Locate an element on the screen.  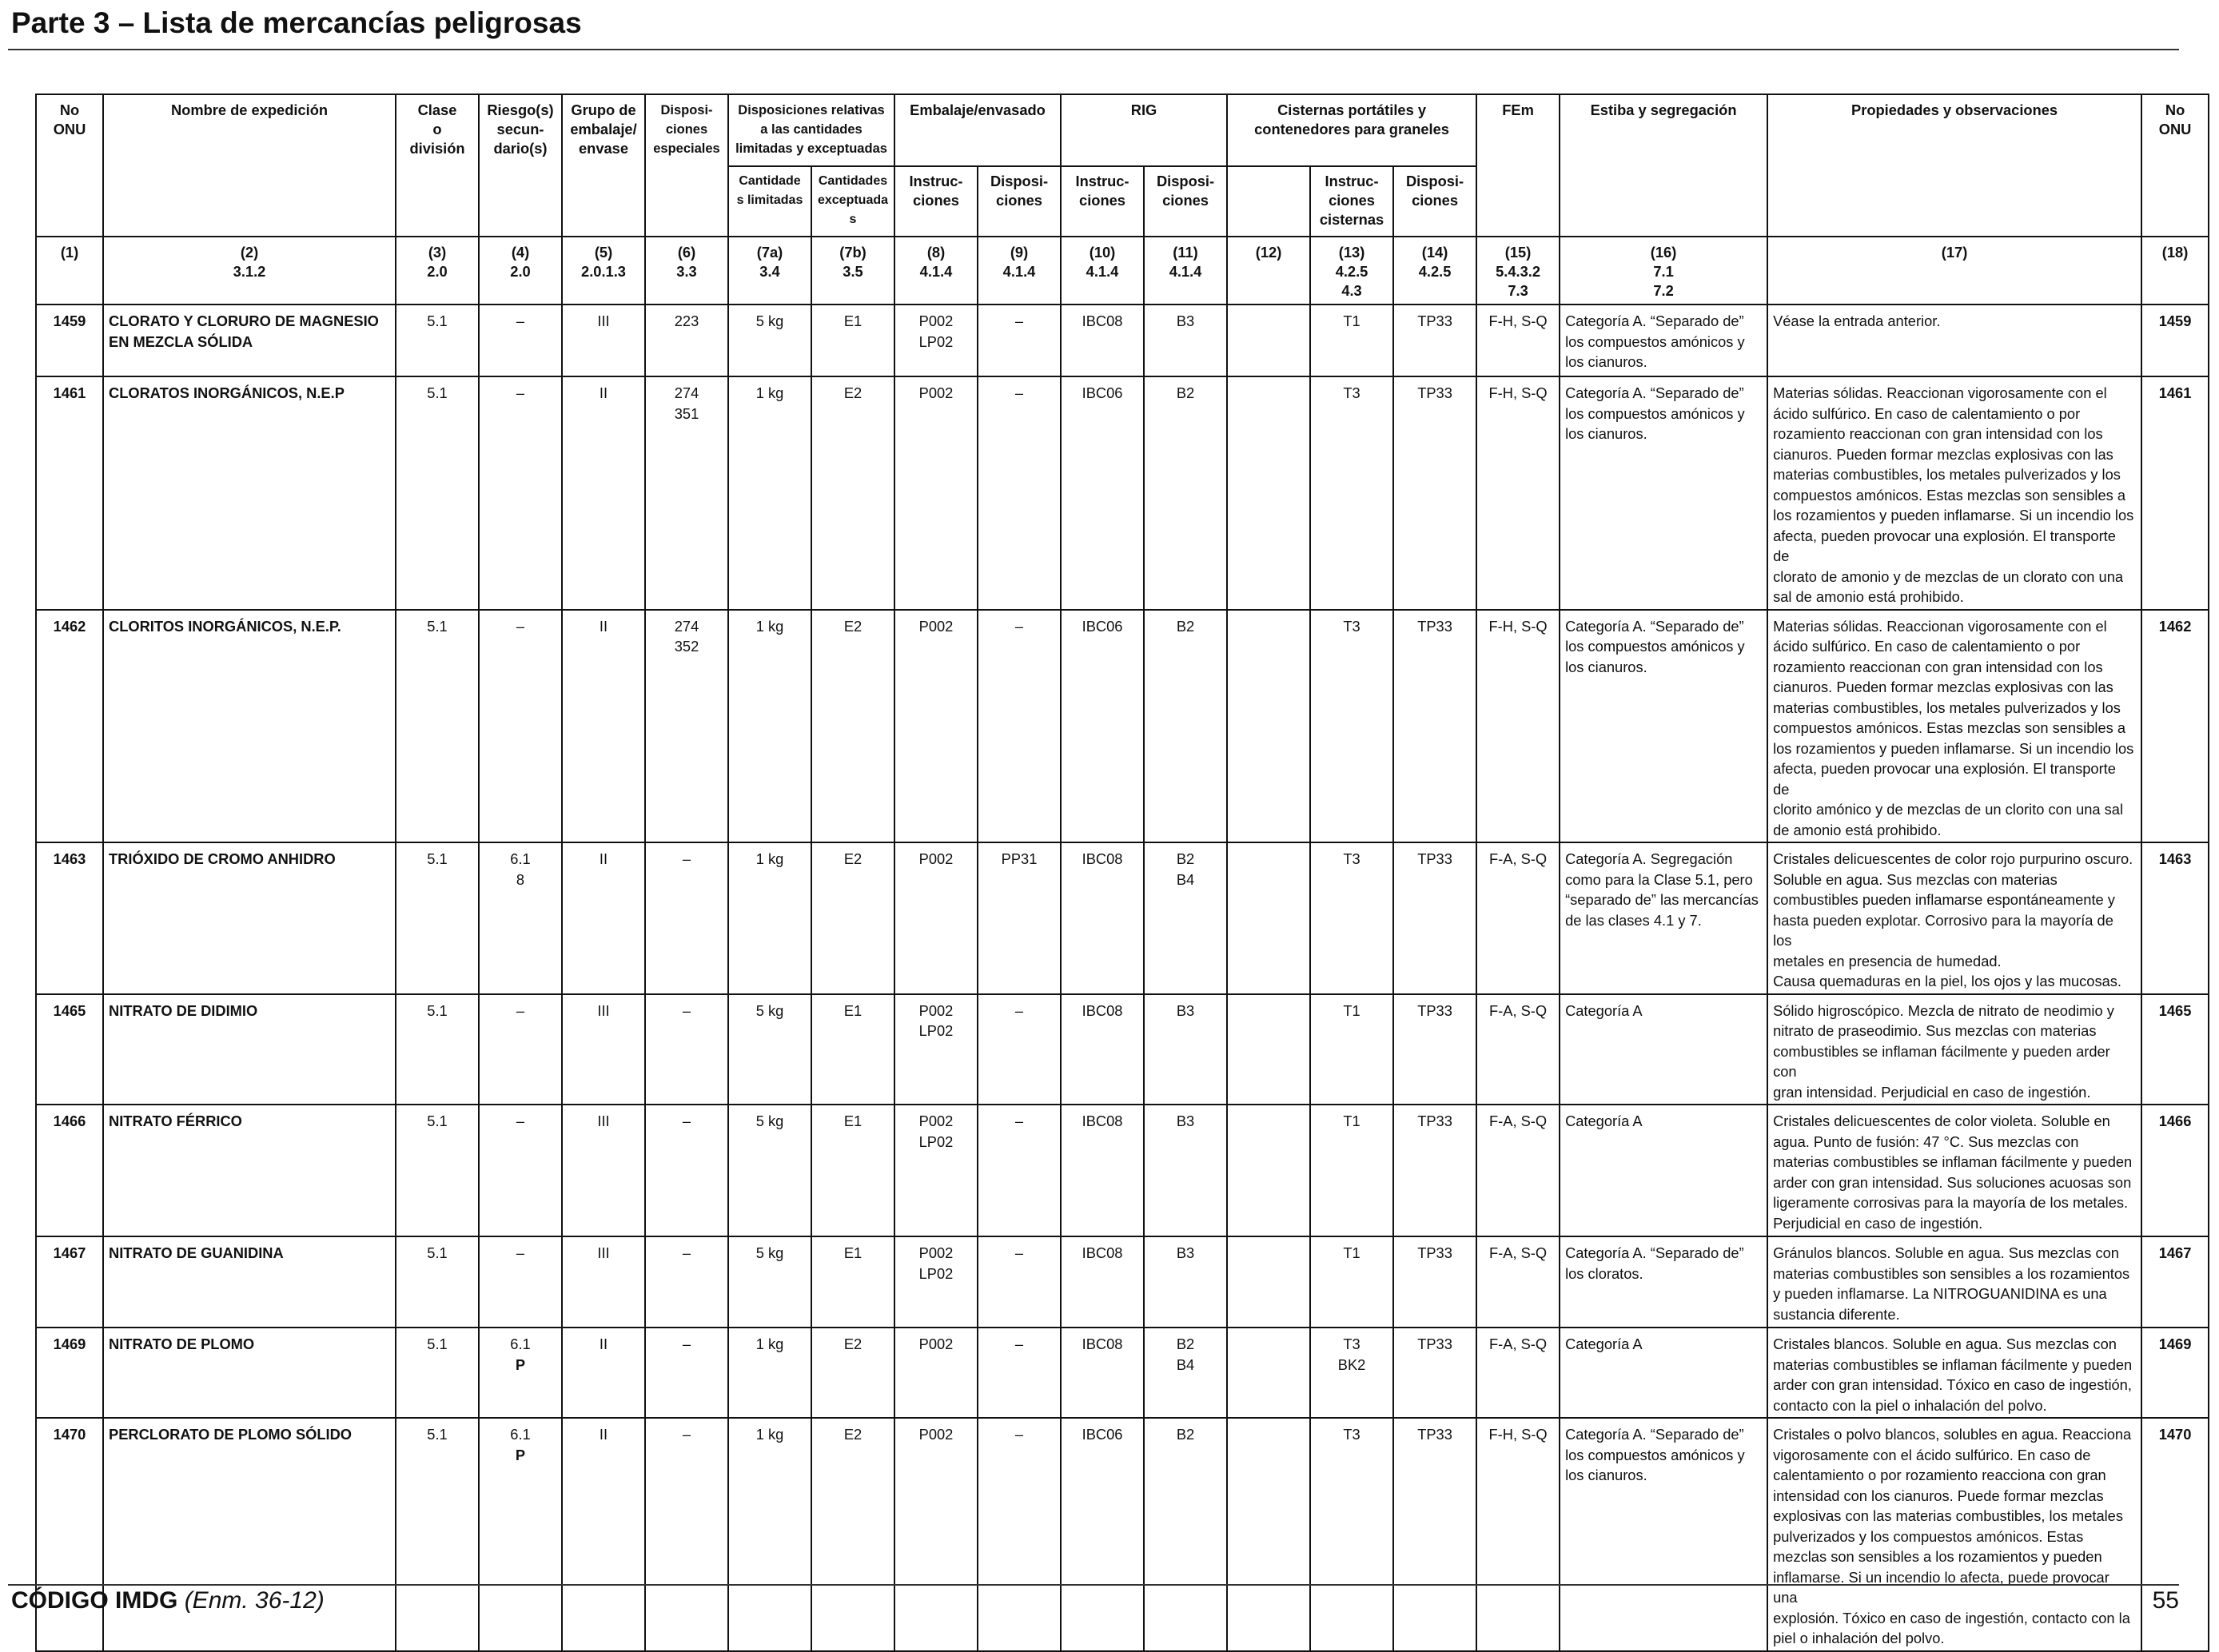
page-title: Parte 3 – Lista de mercancías peligrosas is located at coordinates (296, 22).